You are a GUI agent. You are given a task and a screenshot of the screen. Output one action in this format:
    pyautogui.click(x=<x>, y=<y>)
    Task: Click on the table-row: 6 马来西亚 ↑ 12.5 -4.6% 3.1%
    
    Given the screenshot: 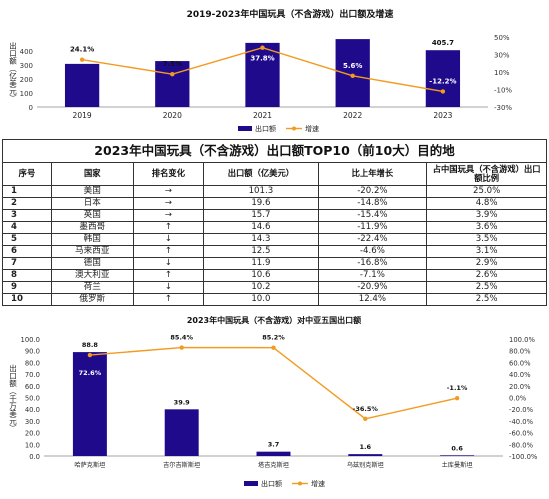 What is the action you would take?
    pyautogui.click(x=274, y=251)
    